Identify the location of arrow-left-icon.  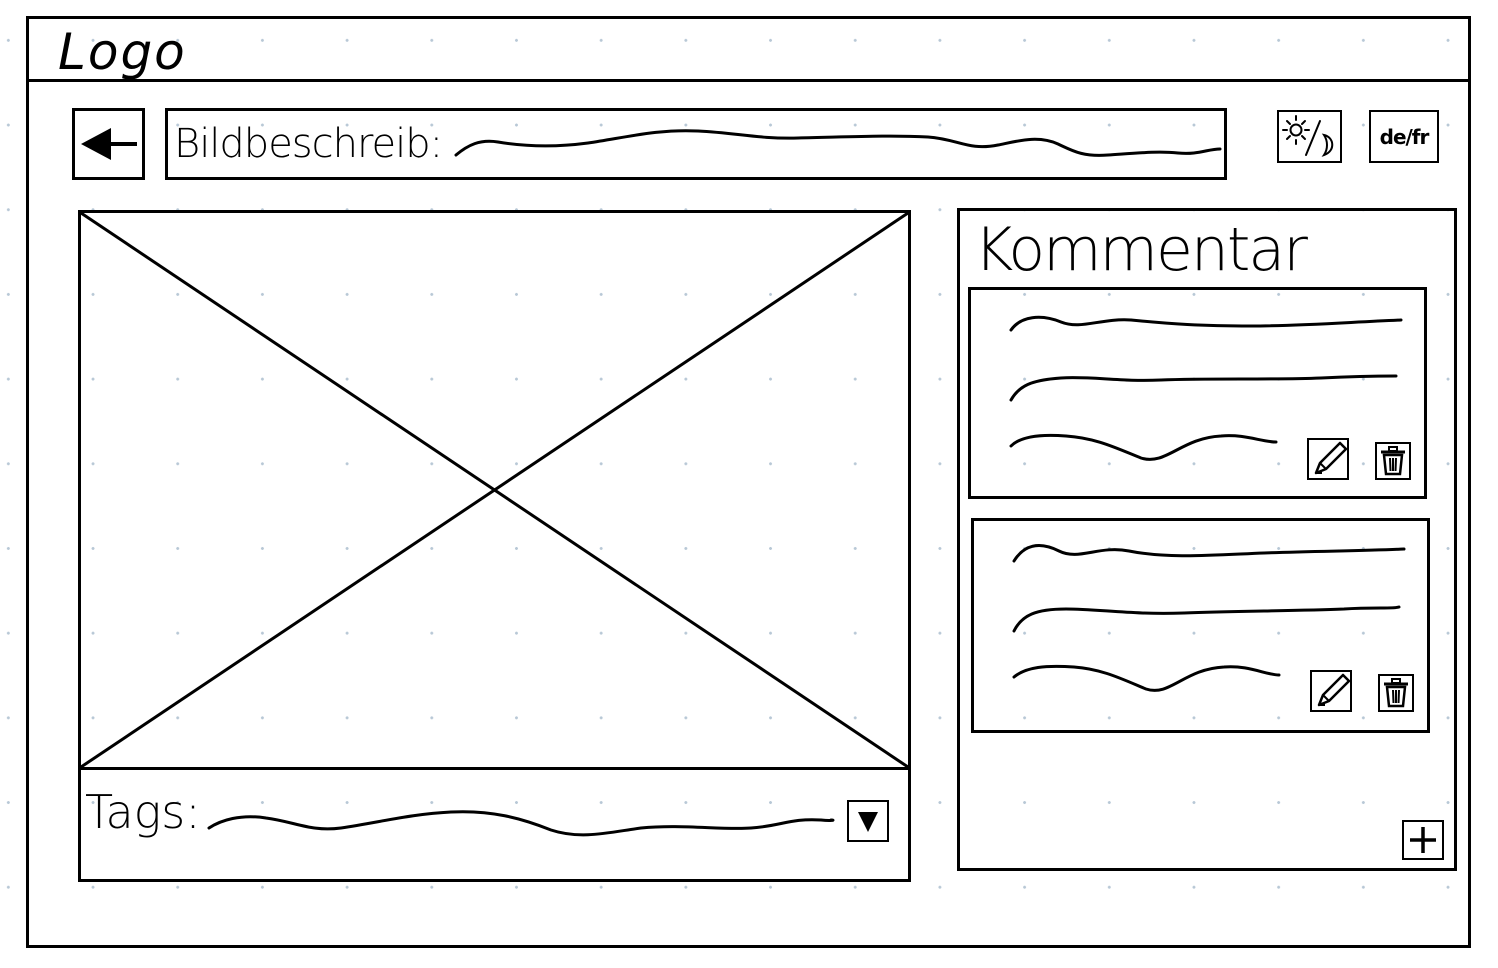
(108, 144).